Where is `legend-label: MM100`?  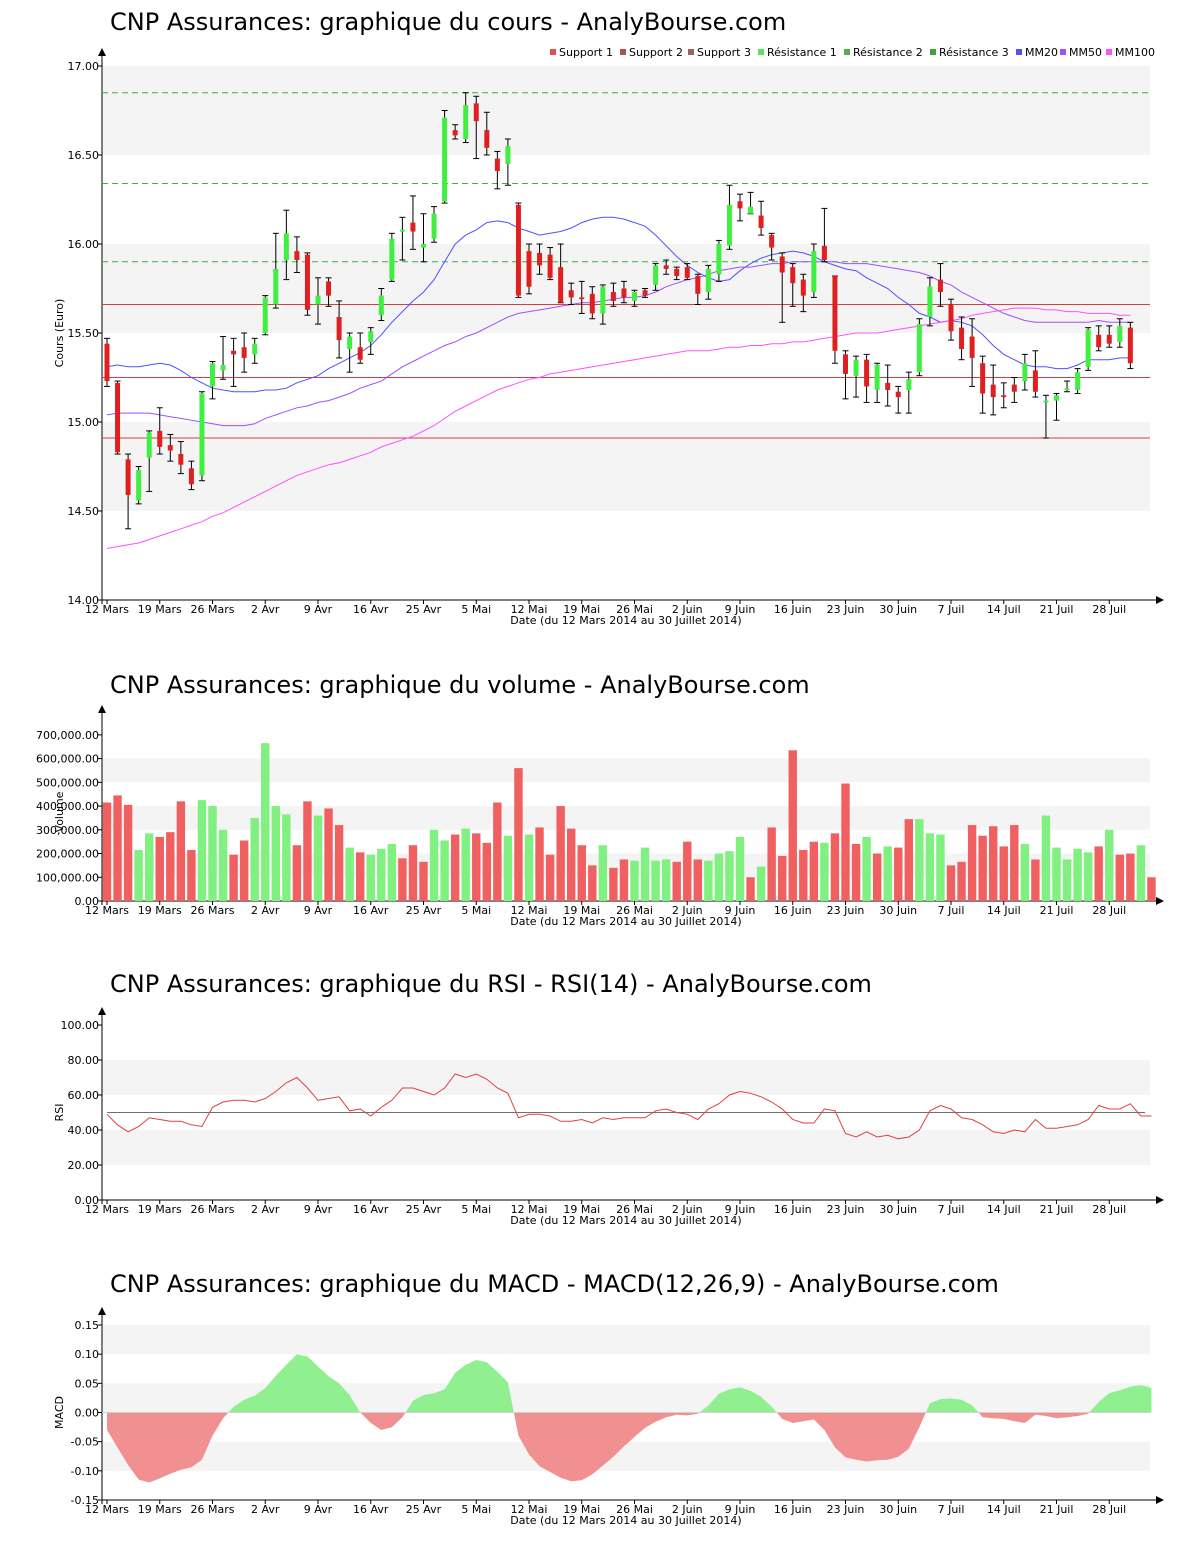 legend-label: MM100 is located at coordinates (1135, 52).